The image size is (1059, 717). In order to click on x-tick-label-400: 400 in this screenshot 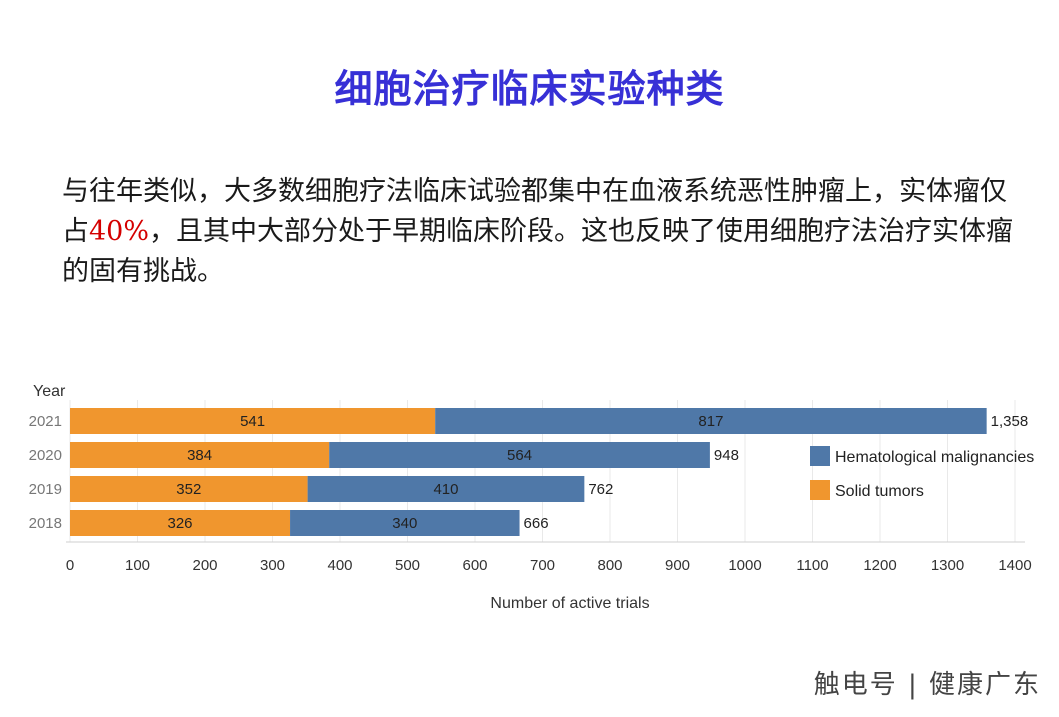, I will do `click(339, 565)`.